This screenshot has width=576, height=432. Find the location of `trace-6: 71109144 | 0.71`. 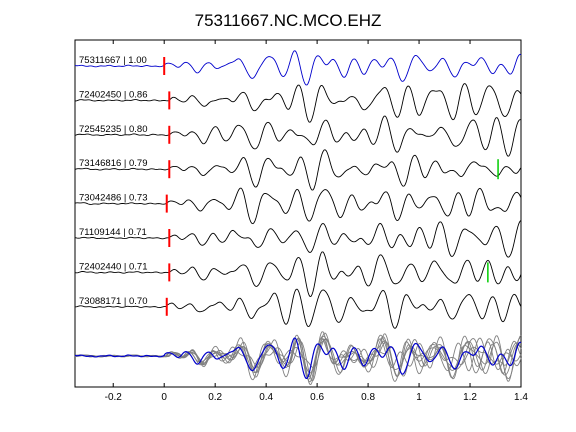

trace-6: 71109144 | 0.71 is located at coordinates (298, 239).